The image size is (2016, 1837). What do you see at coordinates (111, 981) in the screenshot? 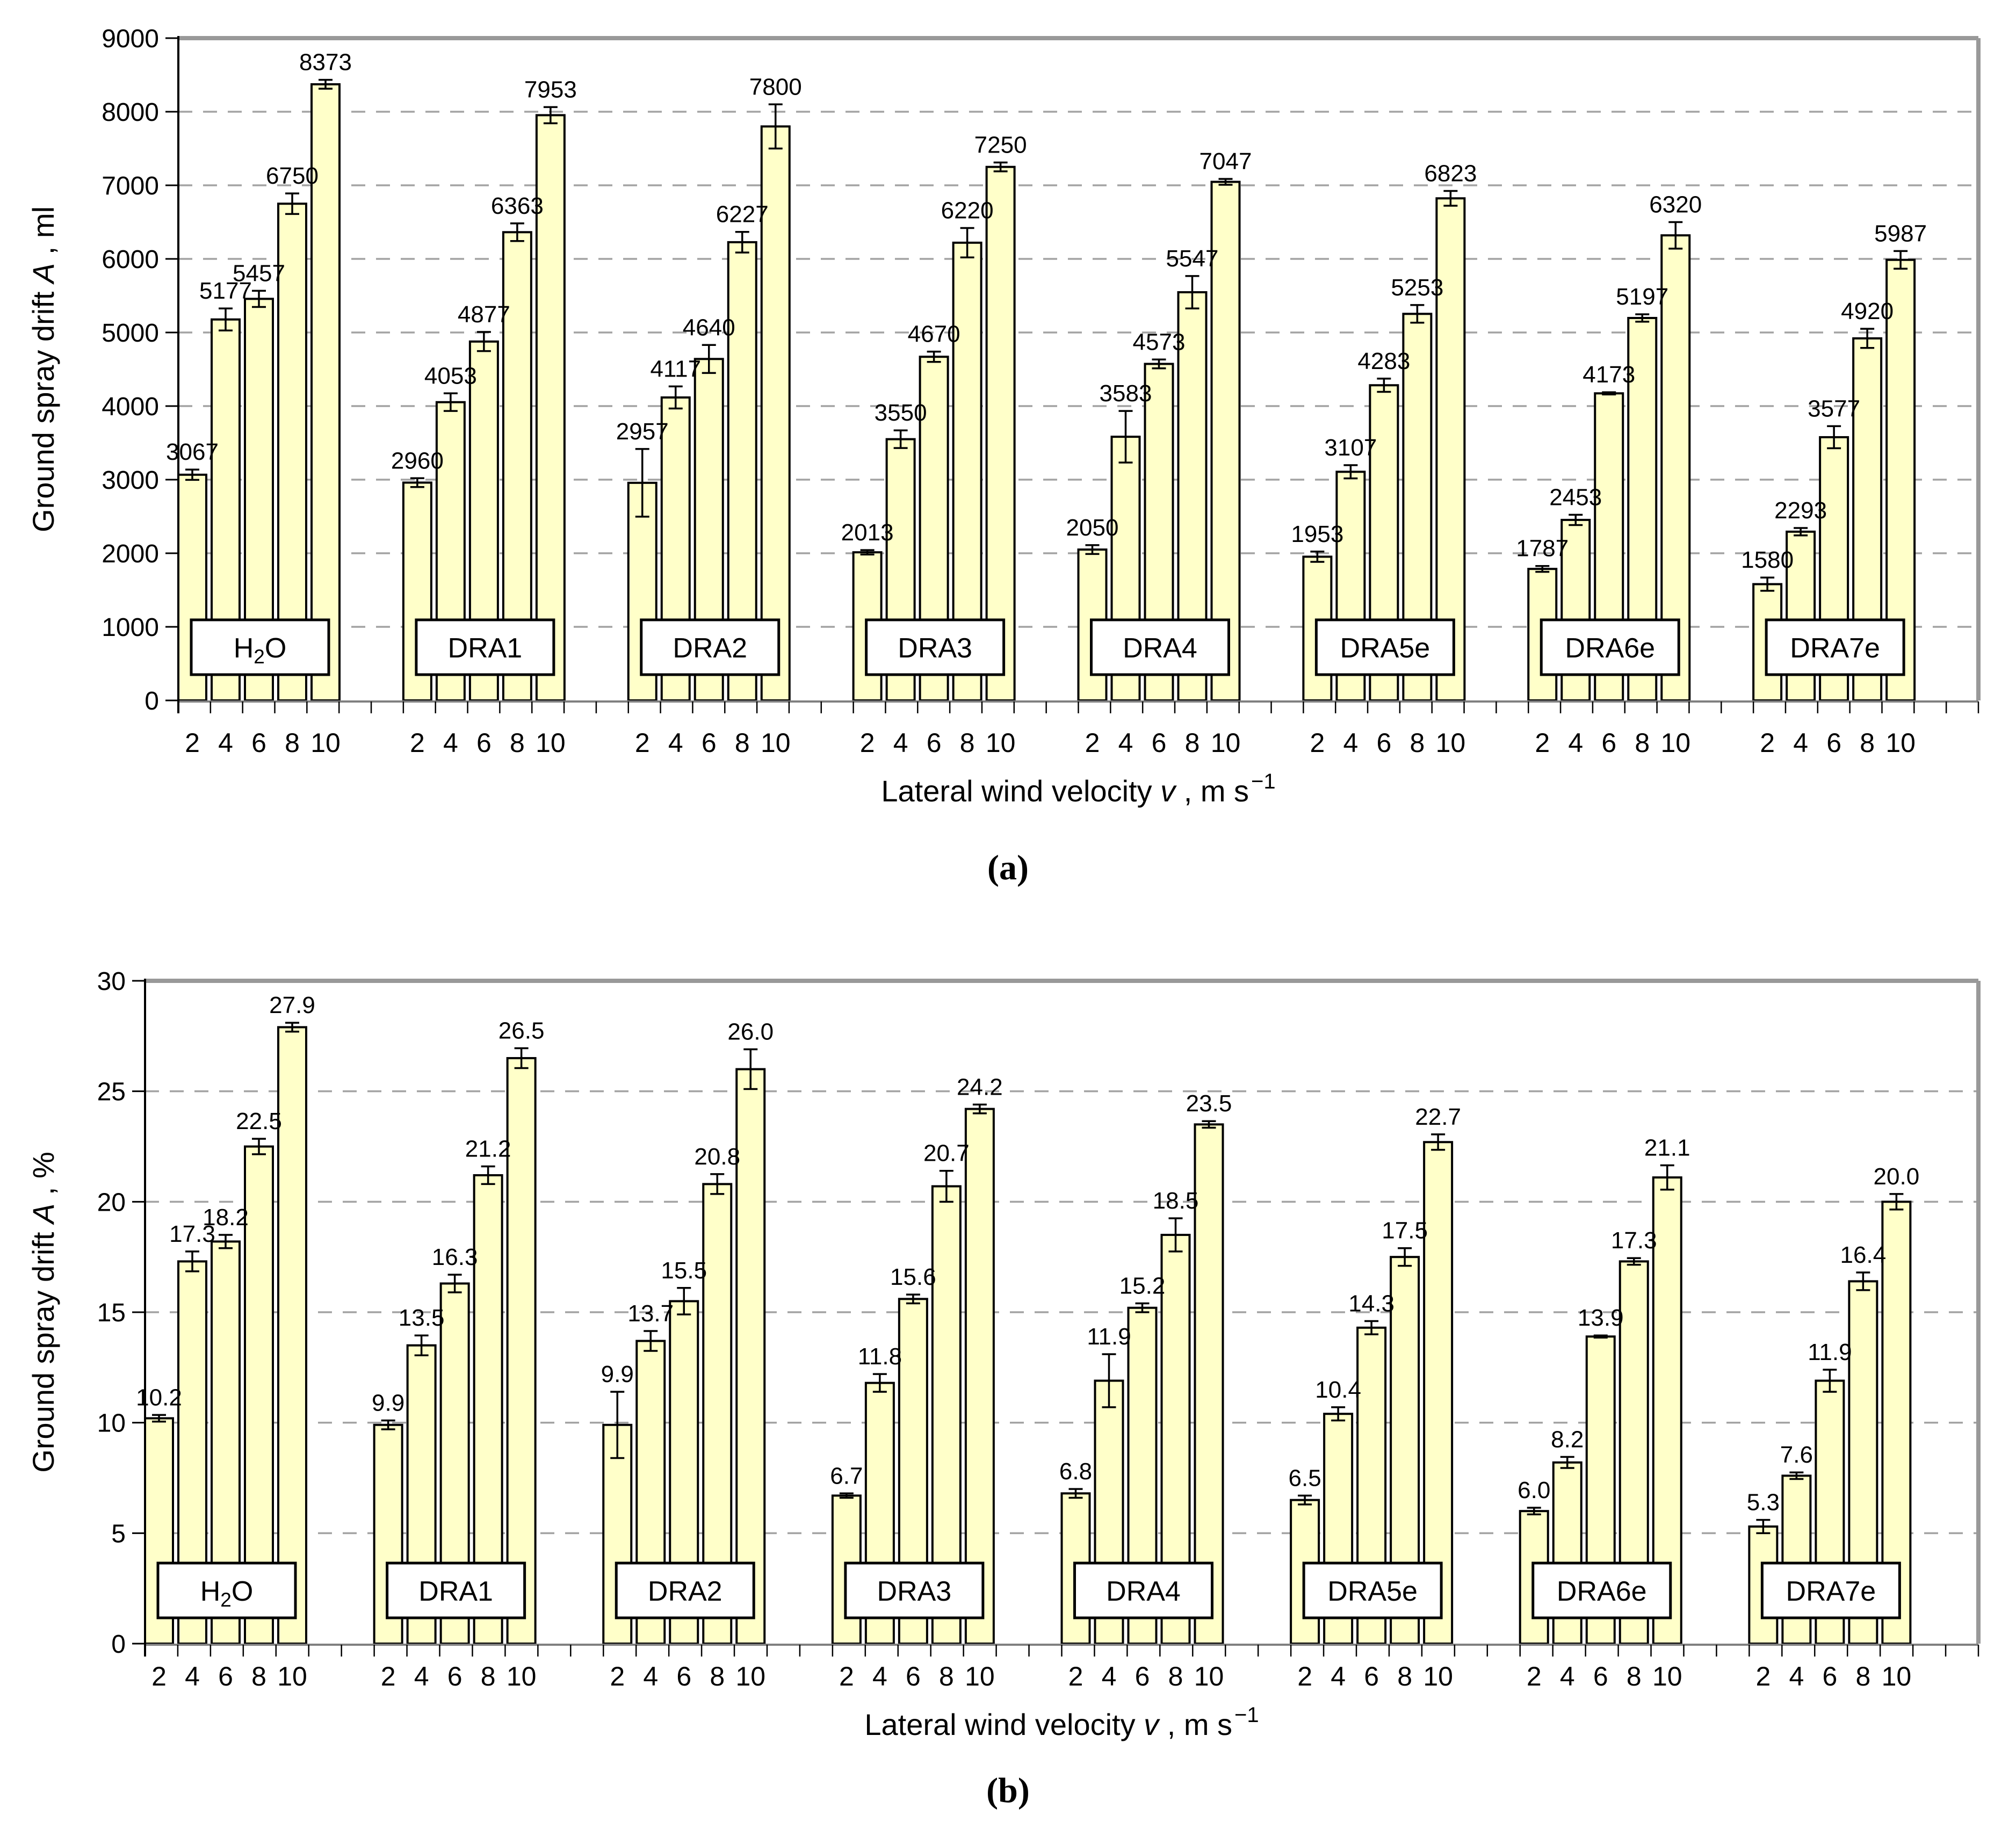
I see `y-tick-label: 30` at bounding box center [111, 981].